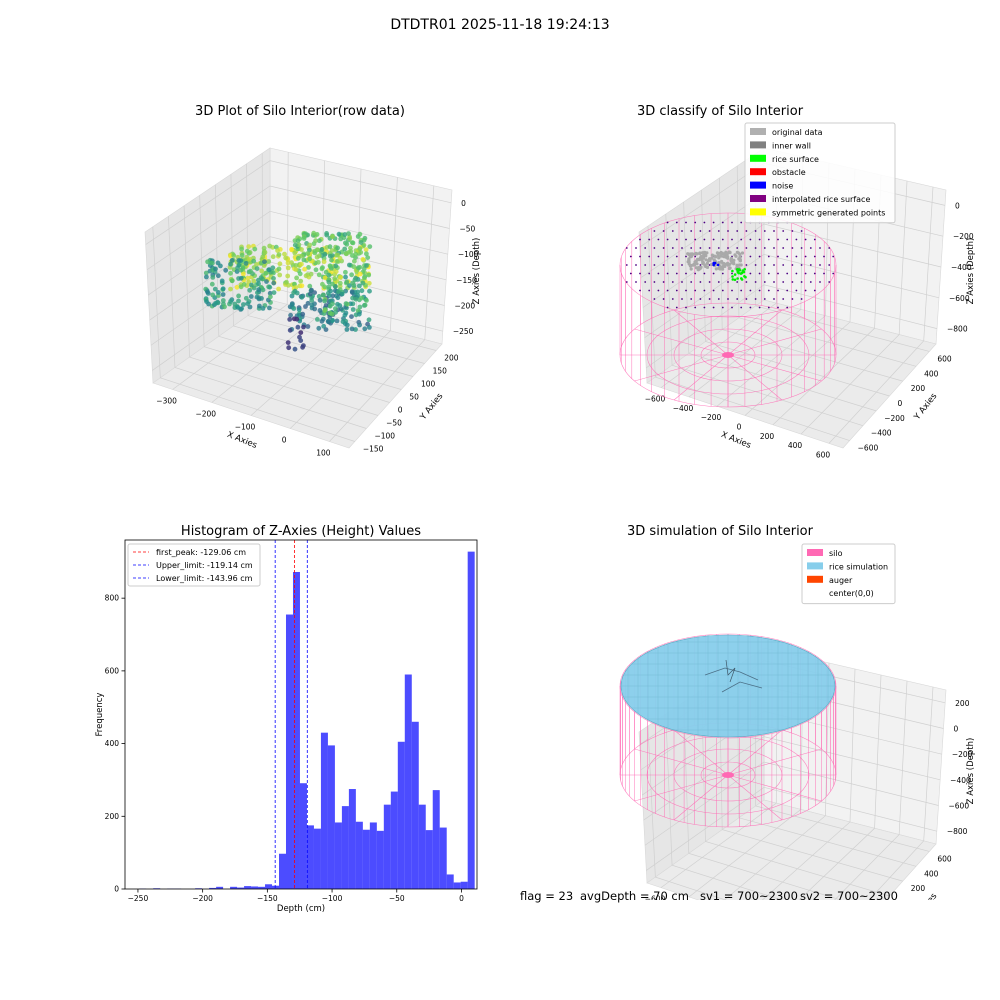  I want to click on raw-ytick-label: −50, so click(394, 423).